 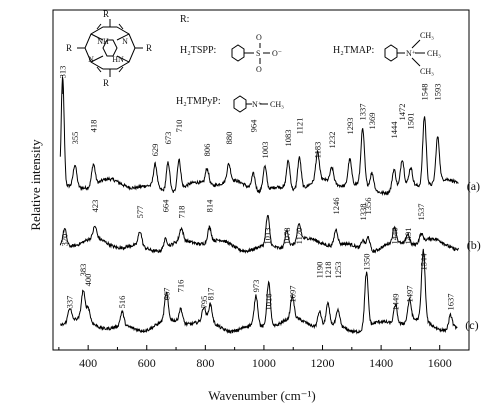 What do you see at coordinates (299, 236) in the screenshot?
I see `peak-label: 1120` at bounding box center [299, 236].